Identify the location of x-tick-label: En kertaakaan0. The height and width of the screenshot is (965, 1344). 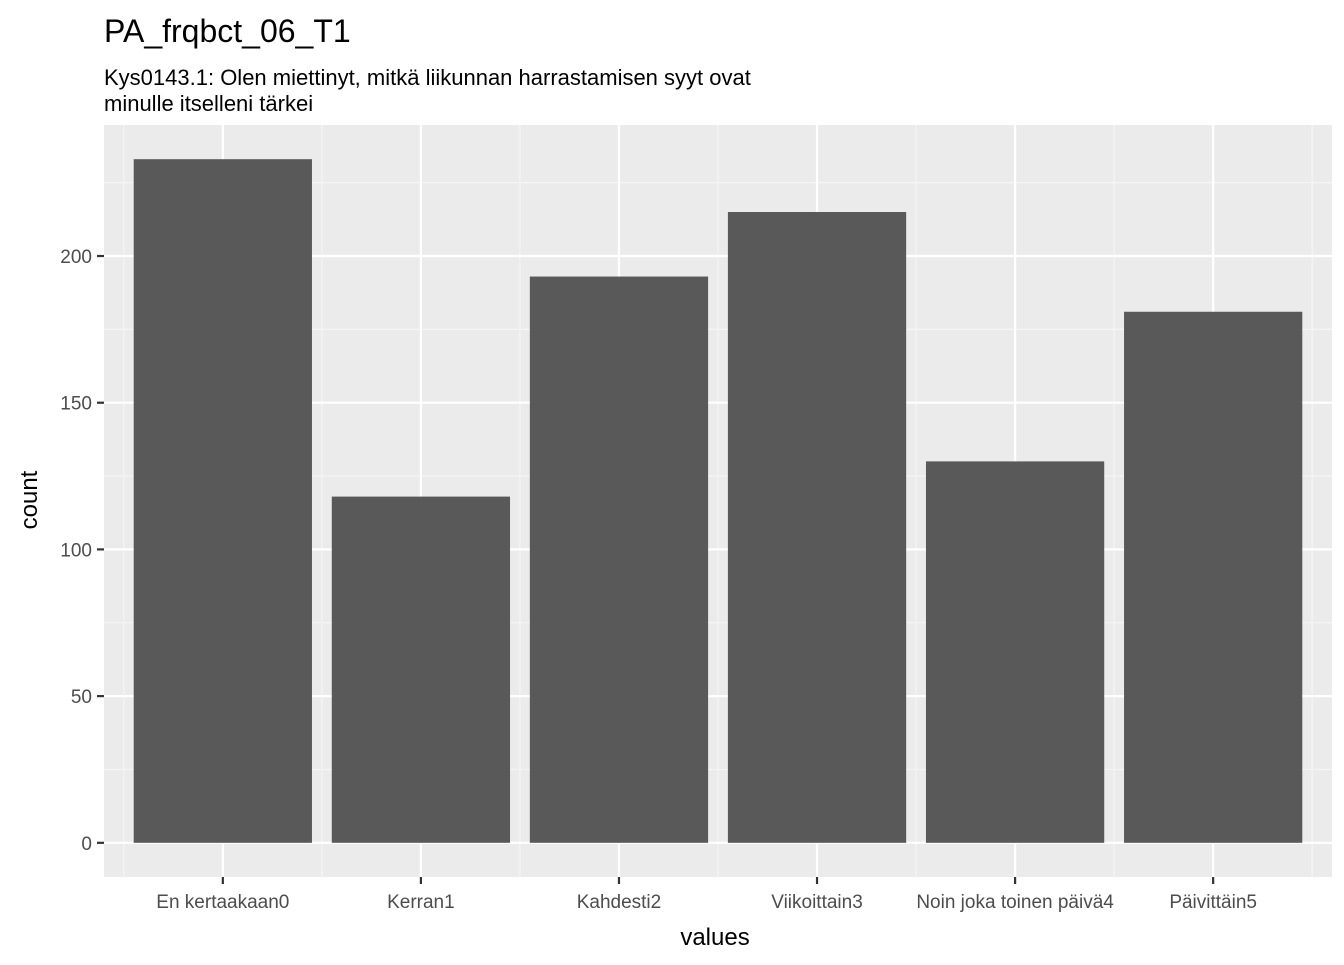
(222, 902).